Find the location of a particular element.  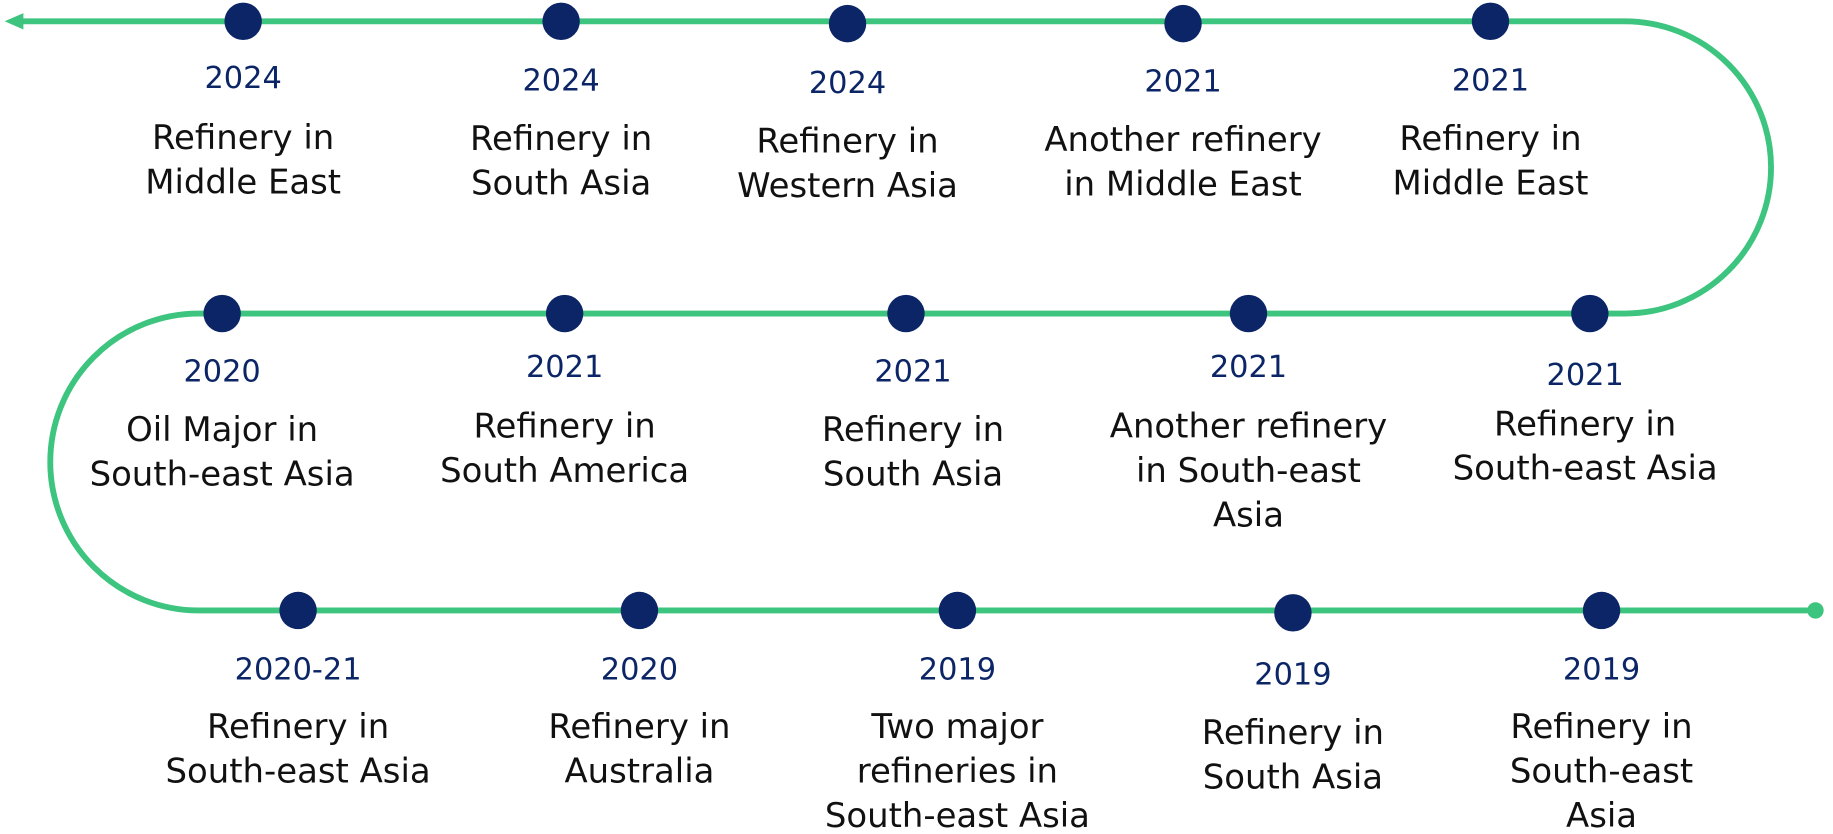

node-label: Western Asia is located at coordinates (847, 185).